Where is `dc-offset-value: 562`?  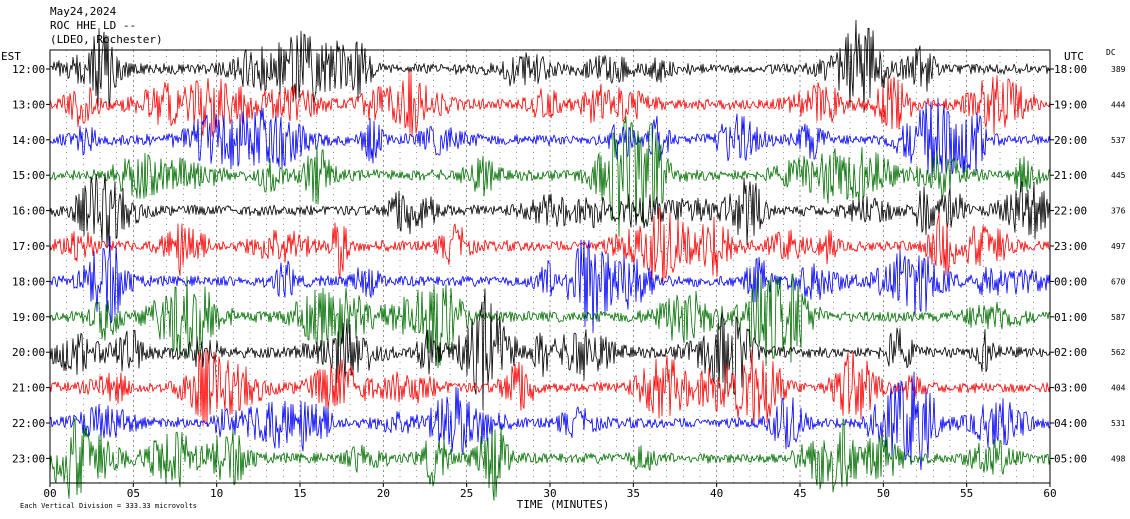
dc-offset-value: 562 is located at coordinates (1118, 352).